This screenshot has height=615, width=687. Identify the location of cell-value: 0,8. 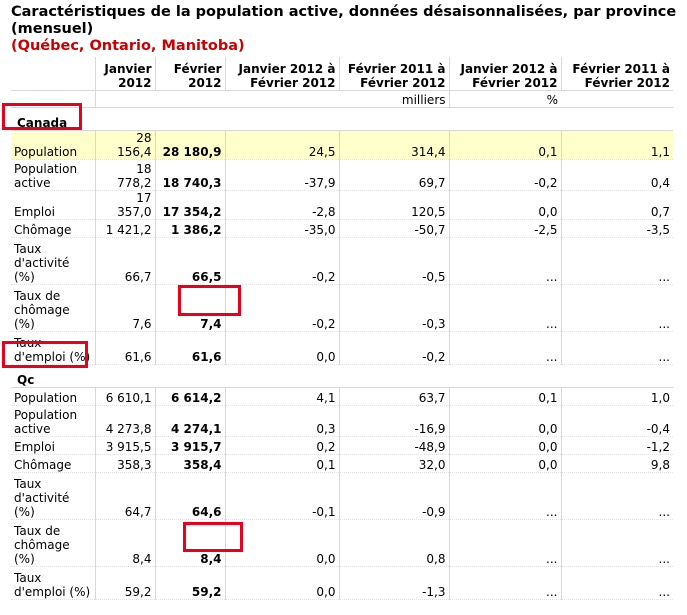
(393, 543).